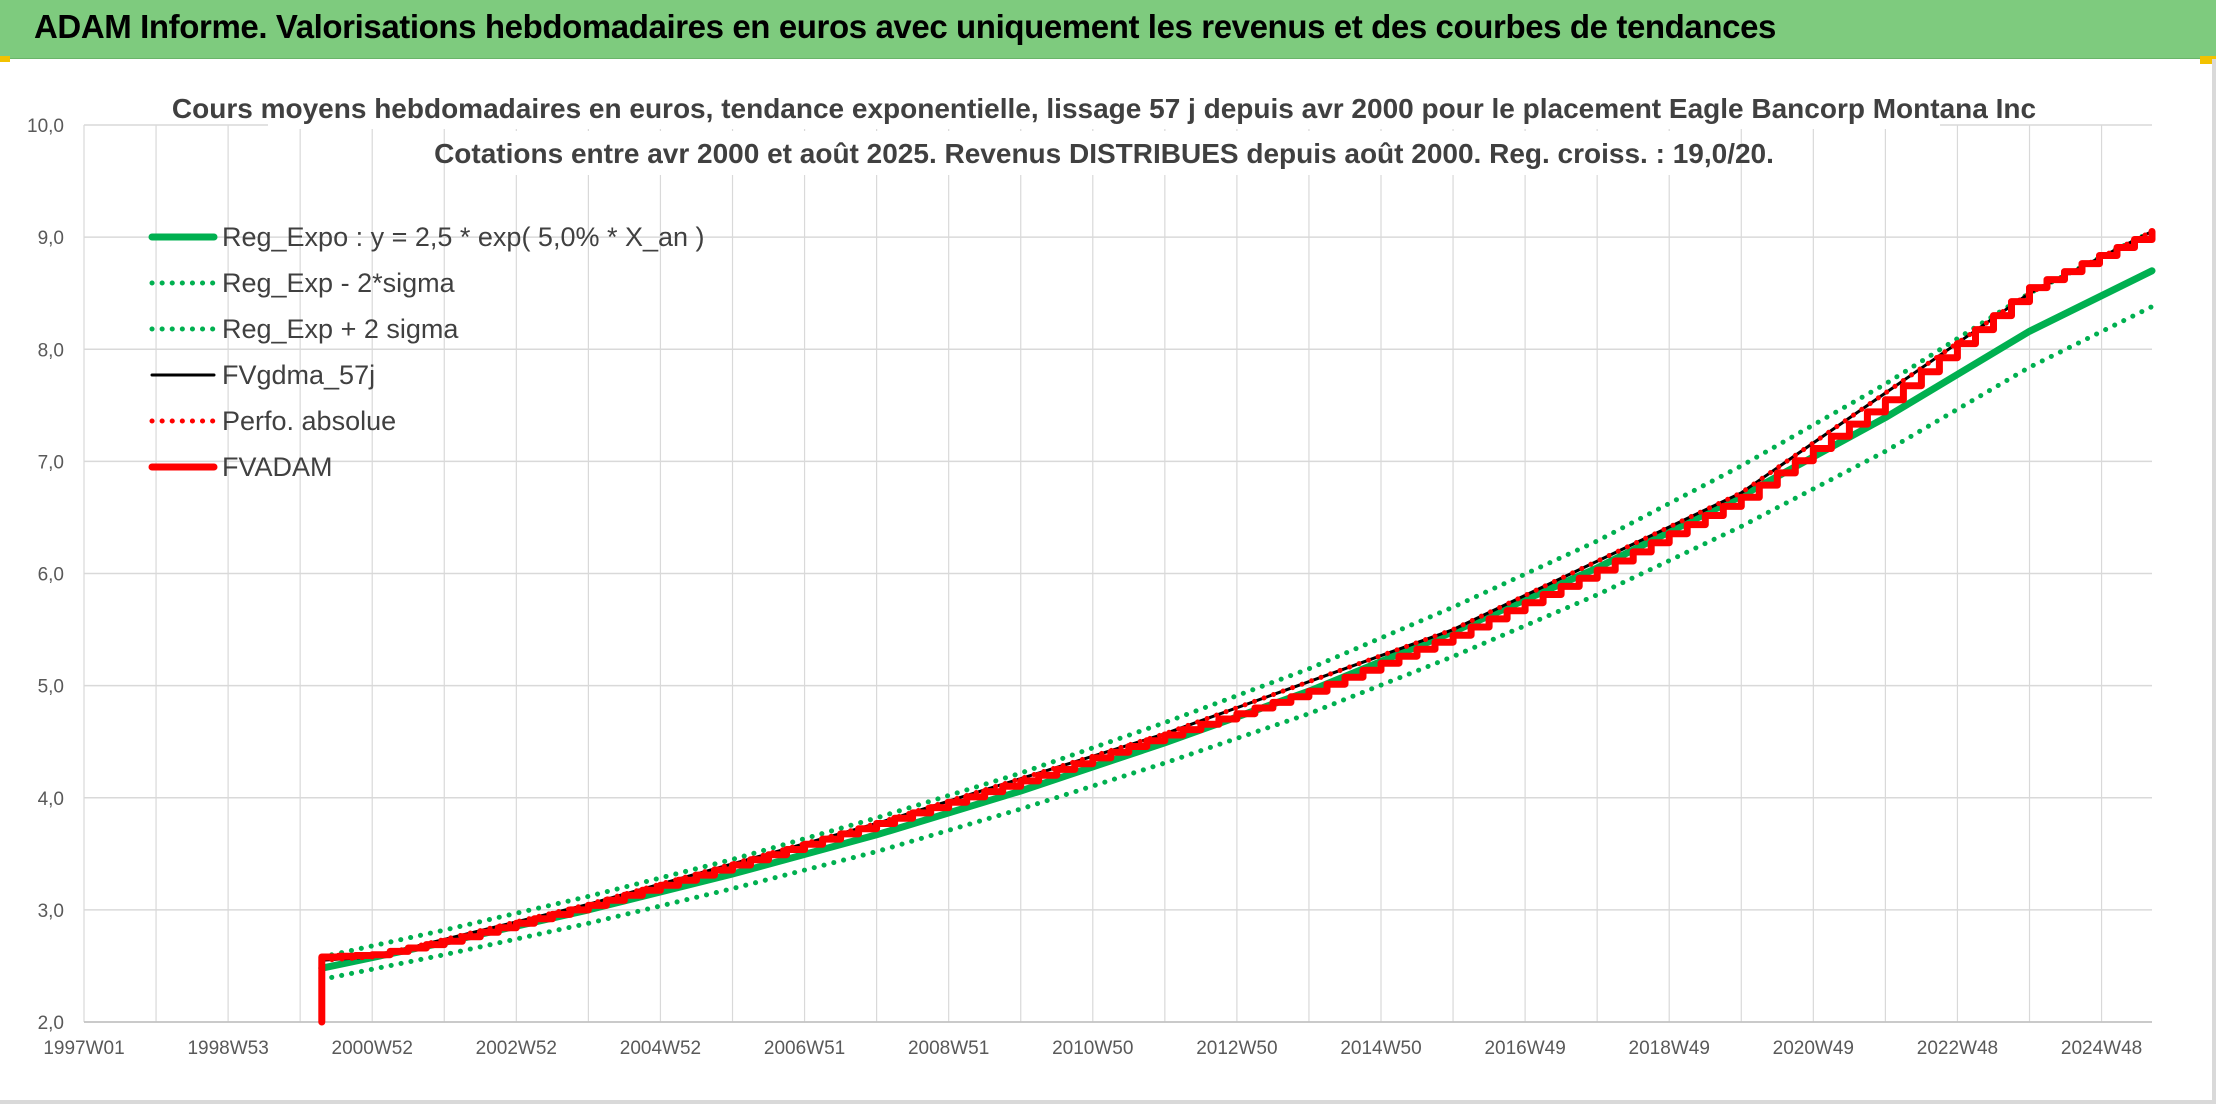  I want to click on corner-accent-right, so click(2208, 60).